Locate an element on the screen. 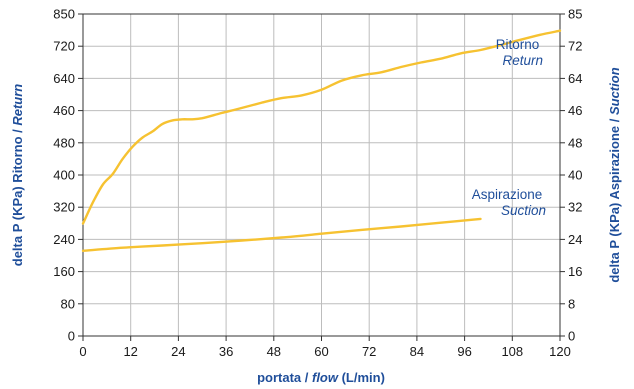 This screenshot has width=634, height=389. y-ticks-right: 0 8 16 24 32 40 48 46 64 72 85 is located at coordinates (571, 175).